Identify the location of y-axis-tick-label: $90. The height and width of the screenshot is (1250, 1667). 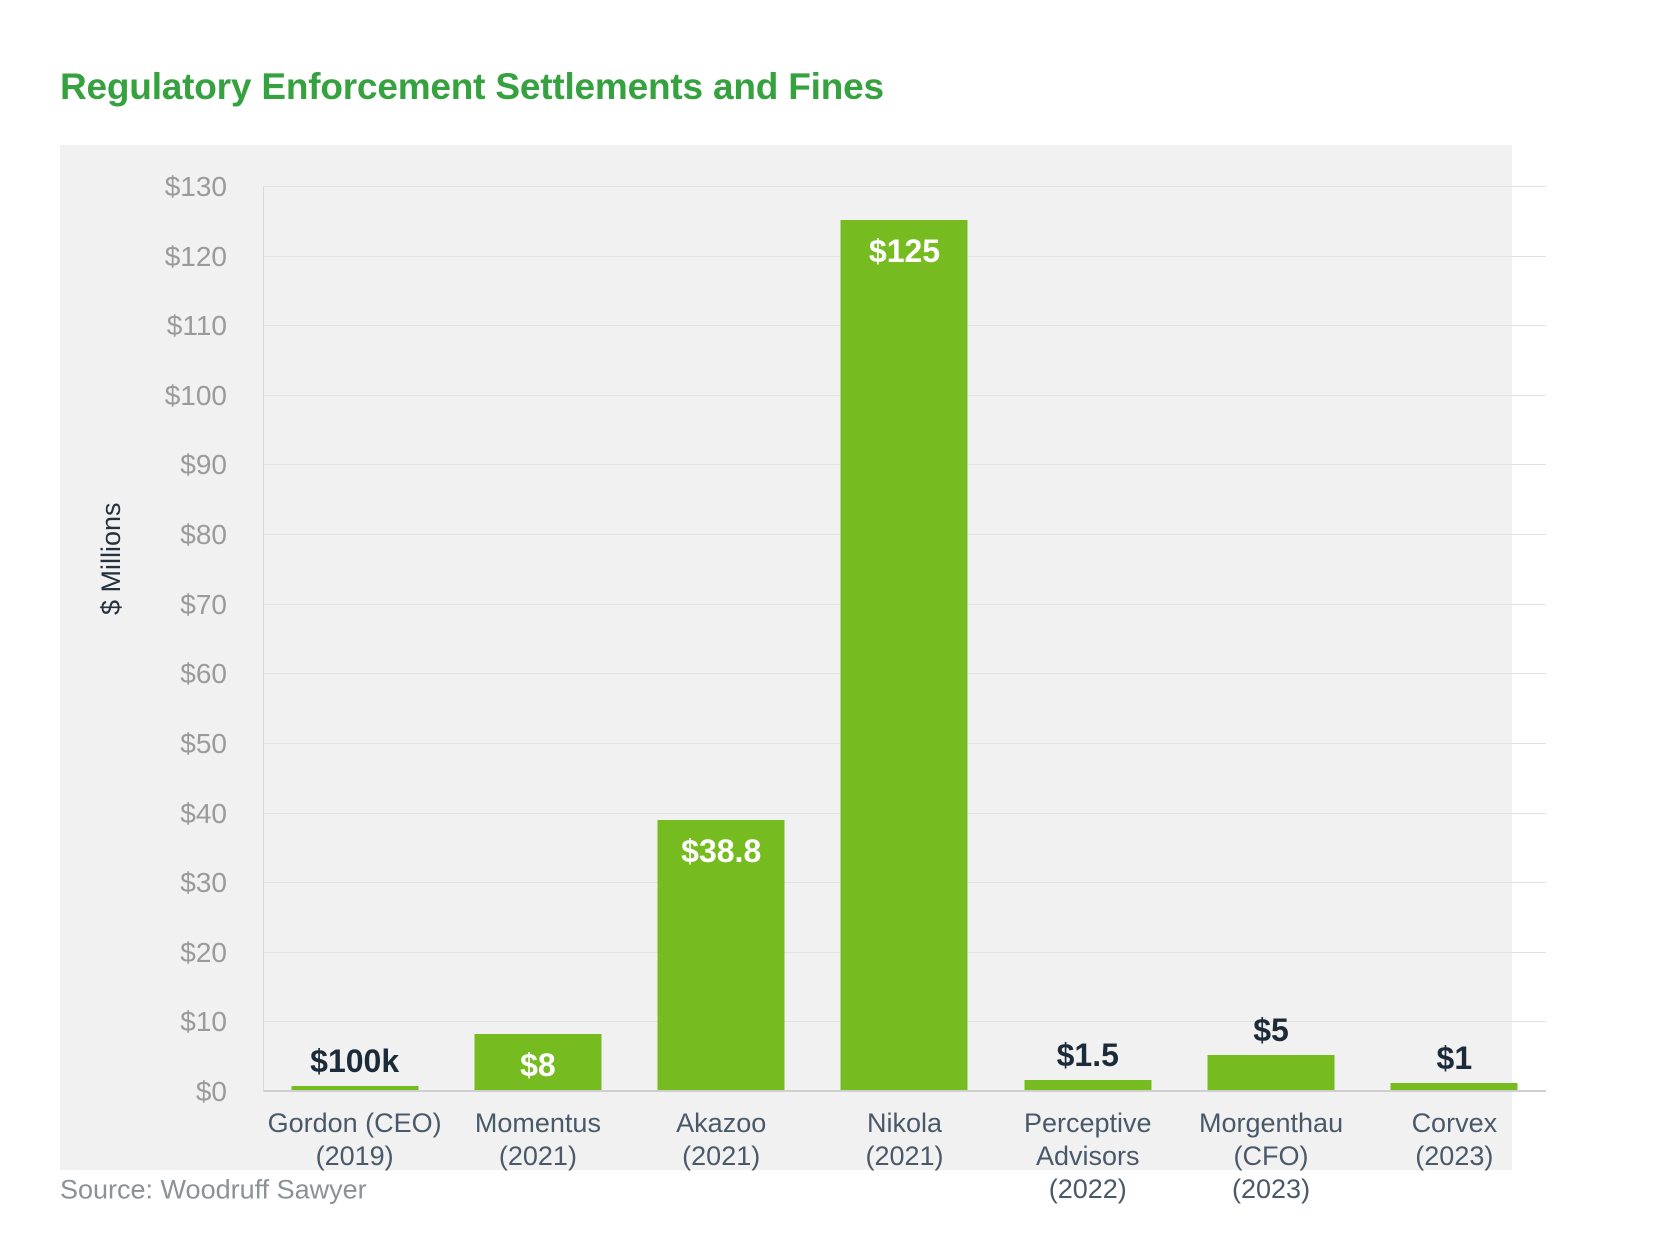
(203, 465).